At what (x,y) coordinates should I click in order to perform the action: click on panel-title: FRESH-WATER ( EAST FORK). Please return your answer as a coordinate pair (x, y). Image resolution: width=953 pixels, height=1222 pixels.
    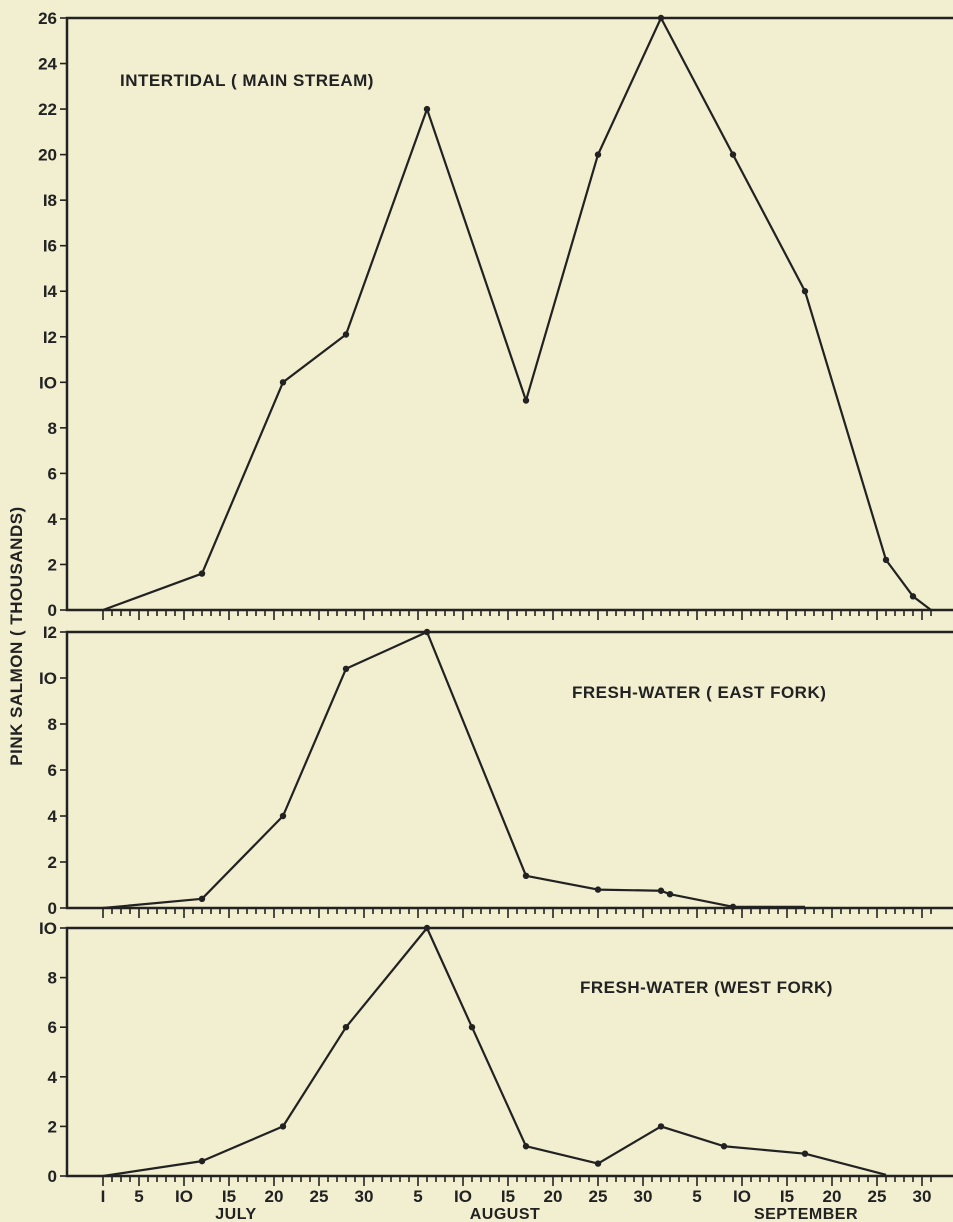
    Looking at the image, I should click on (699, 692).